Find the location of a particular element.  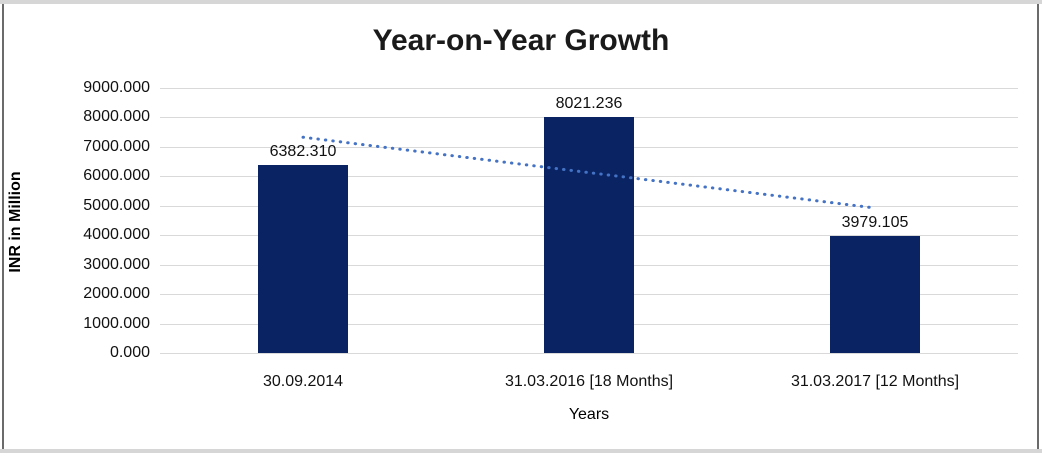

y-tick-label: 6000.000 is located at coordinates (116, 176).